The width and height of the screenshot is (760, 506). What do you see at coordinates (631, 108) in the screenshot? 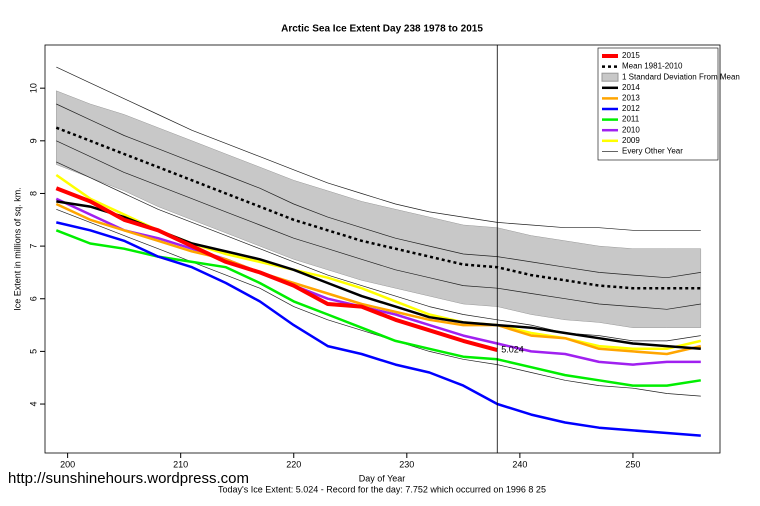
I see `legend-label: 2012` at bounding box center [631, 108].